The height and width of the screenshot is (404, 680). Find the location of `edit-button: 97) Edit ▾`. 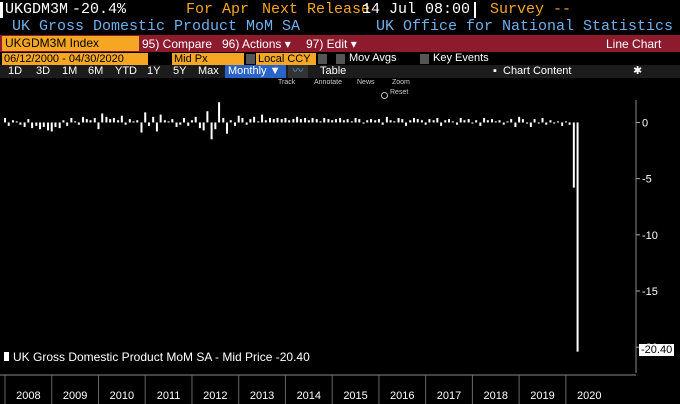

edit-button: 97) Edit ▾ is located at coordinates (331, 44).